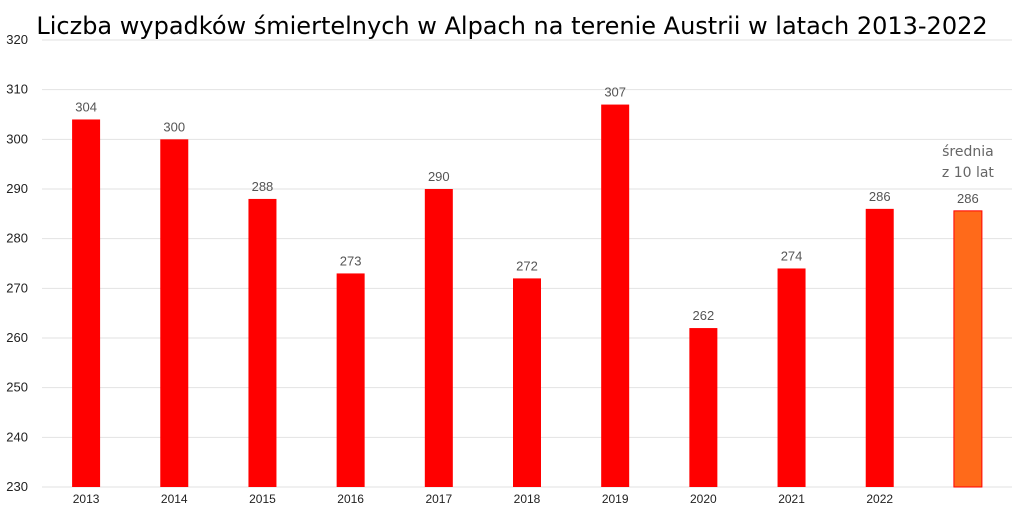  I want to click on x-tick-label: 2021, so click(791, 499).